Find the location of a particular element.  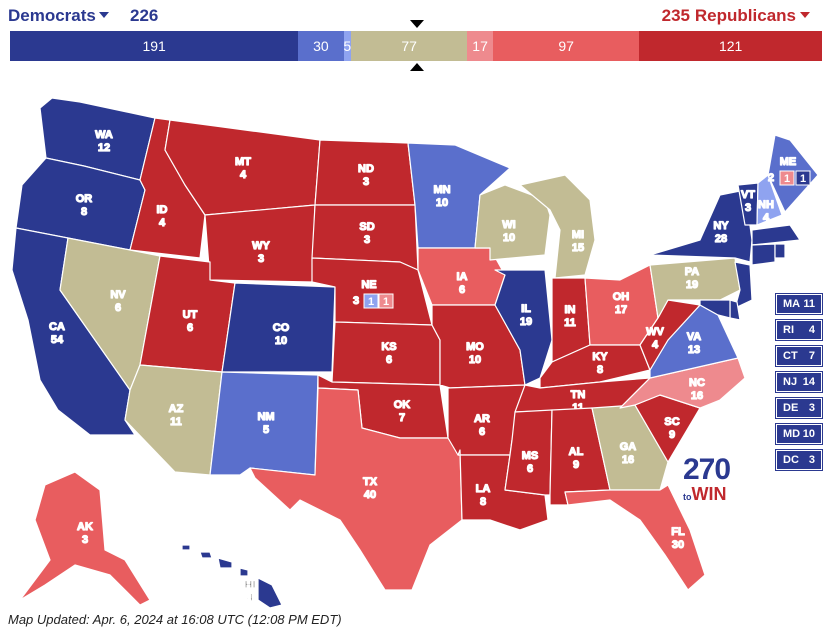

state-WY: WY3 is located at coordinates (260, 243).